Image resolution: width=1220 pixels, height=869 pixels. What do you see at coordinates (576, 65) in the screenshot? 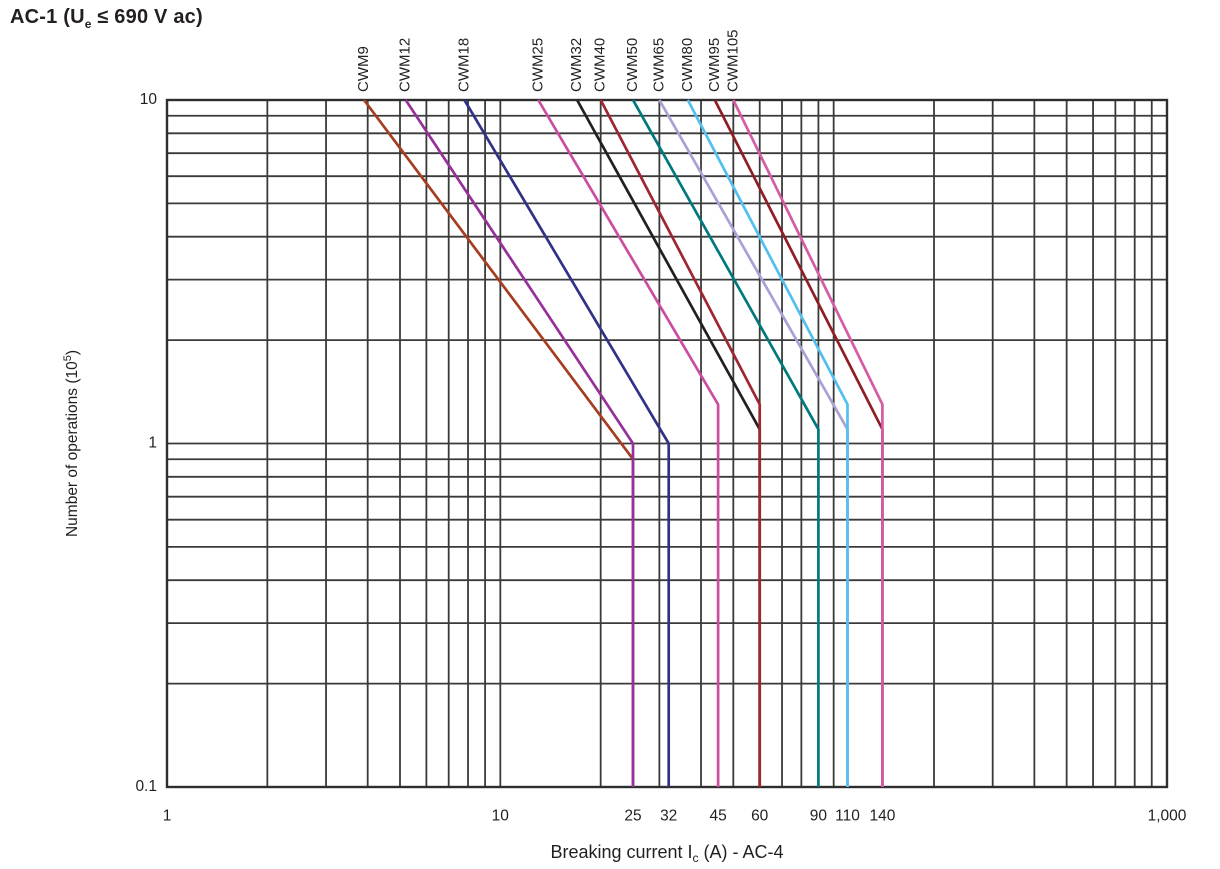
I see `curve-label-CWM32: CWM32` at bounding box center [576, 65].